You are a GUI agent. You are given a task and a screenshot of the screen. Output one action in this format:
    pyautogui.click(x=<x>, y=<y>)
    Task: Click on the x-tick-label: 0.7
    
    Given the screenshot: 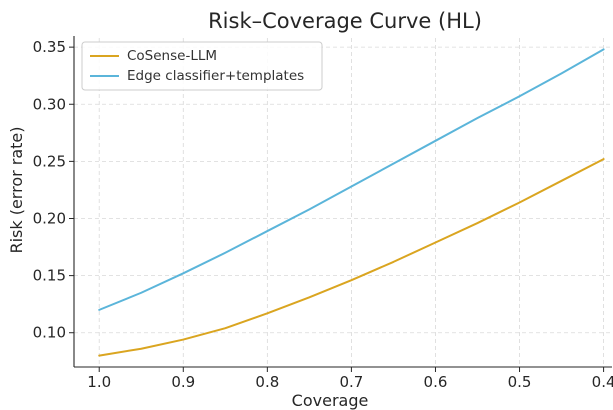 What is the action you would take?
    pyautogui.click(x=351, y=382)
    